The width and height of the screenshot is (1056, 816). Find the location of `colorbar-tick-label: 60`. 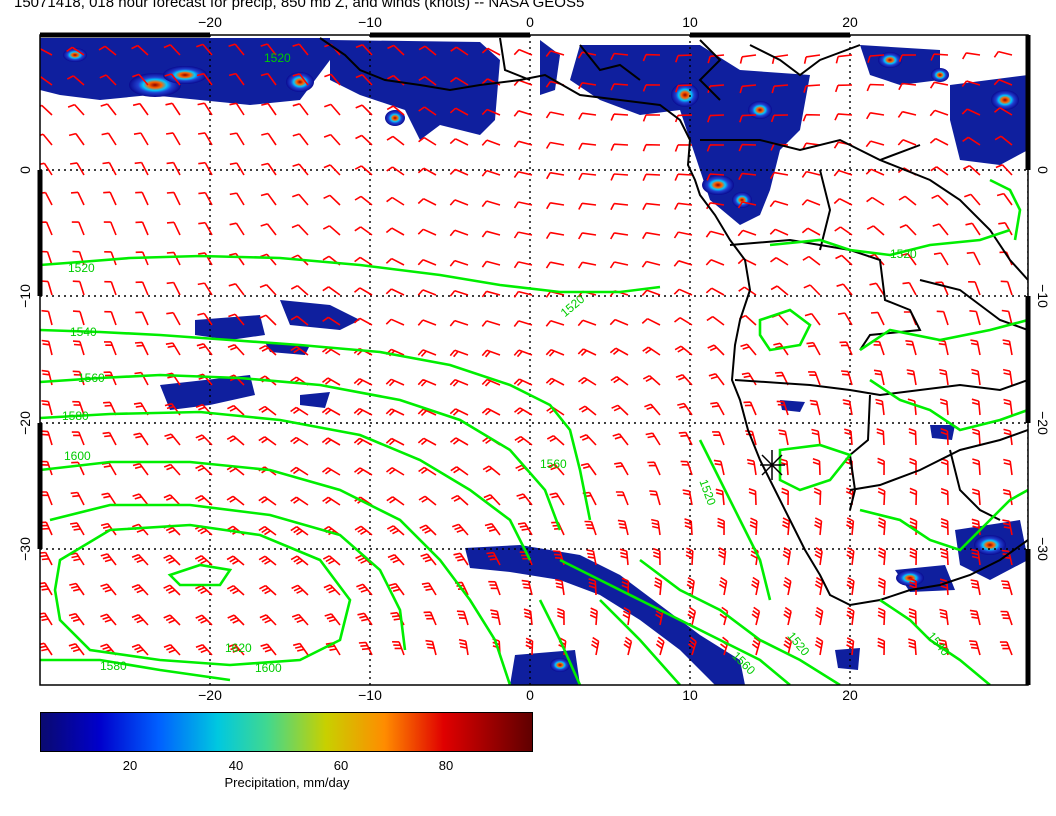

colorbar-tick-label: 60 is located at coordinates (341, 765).